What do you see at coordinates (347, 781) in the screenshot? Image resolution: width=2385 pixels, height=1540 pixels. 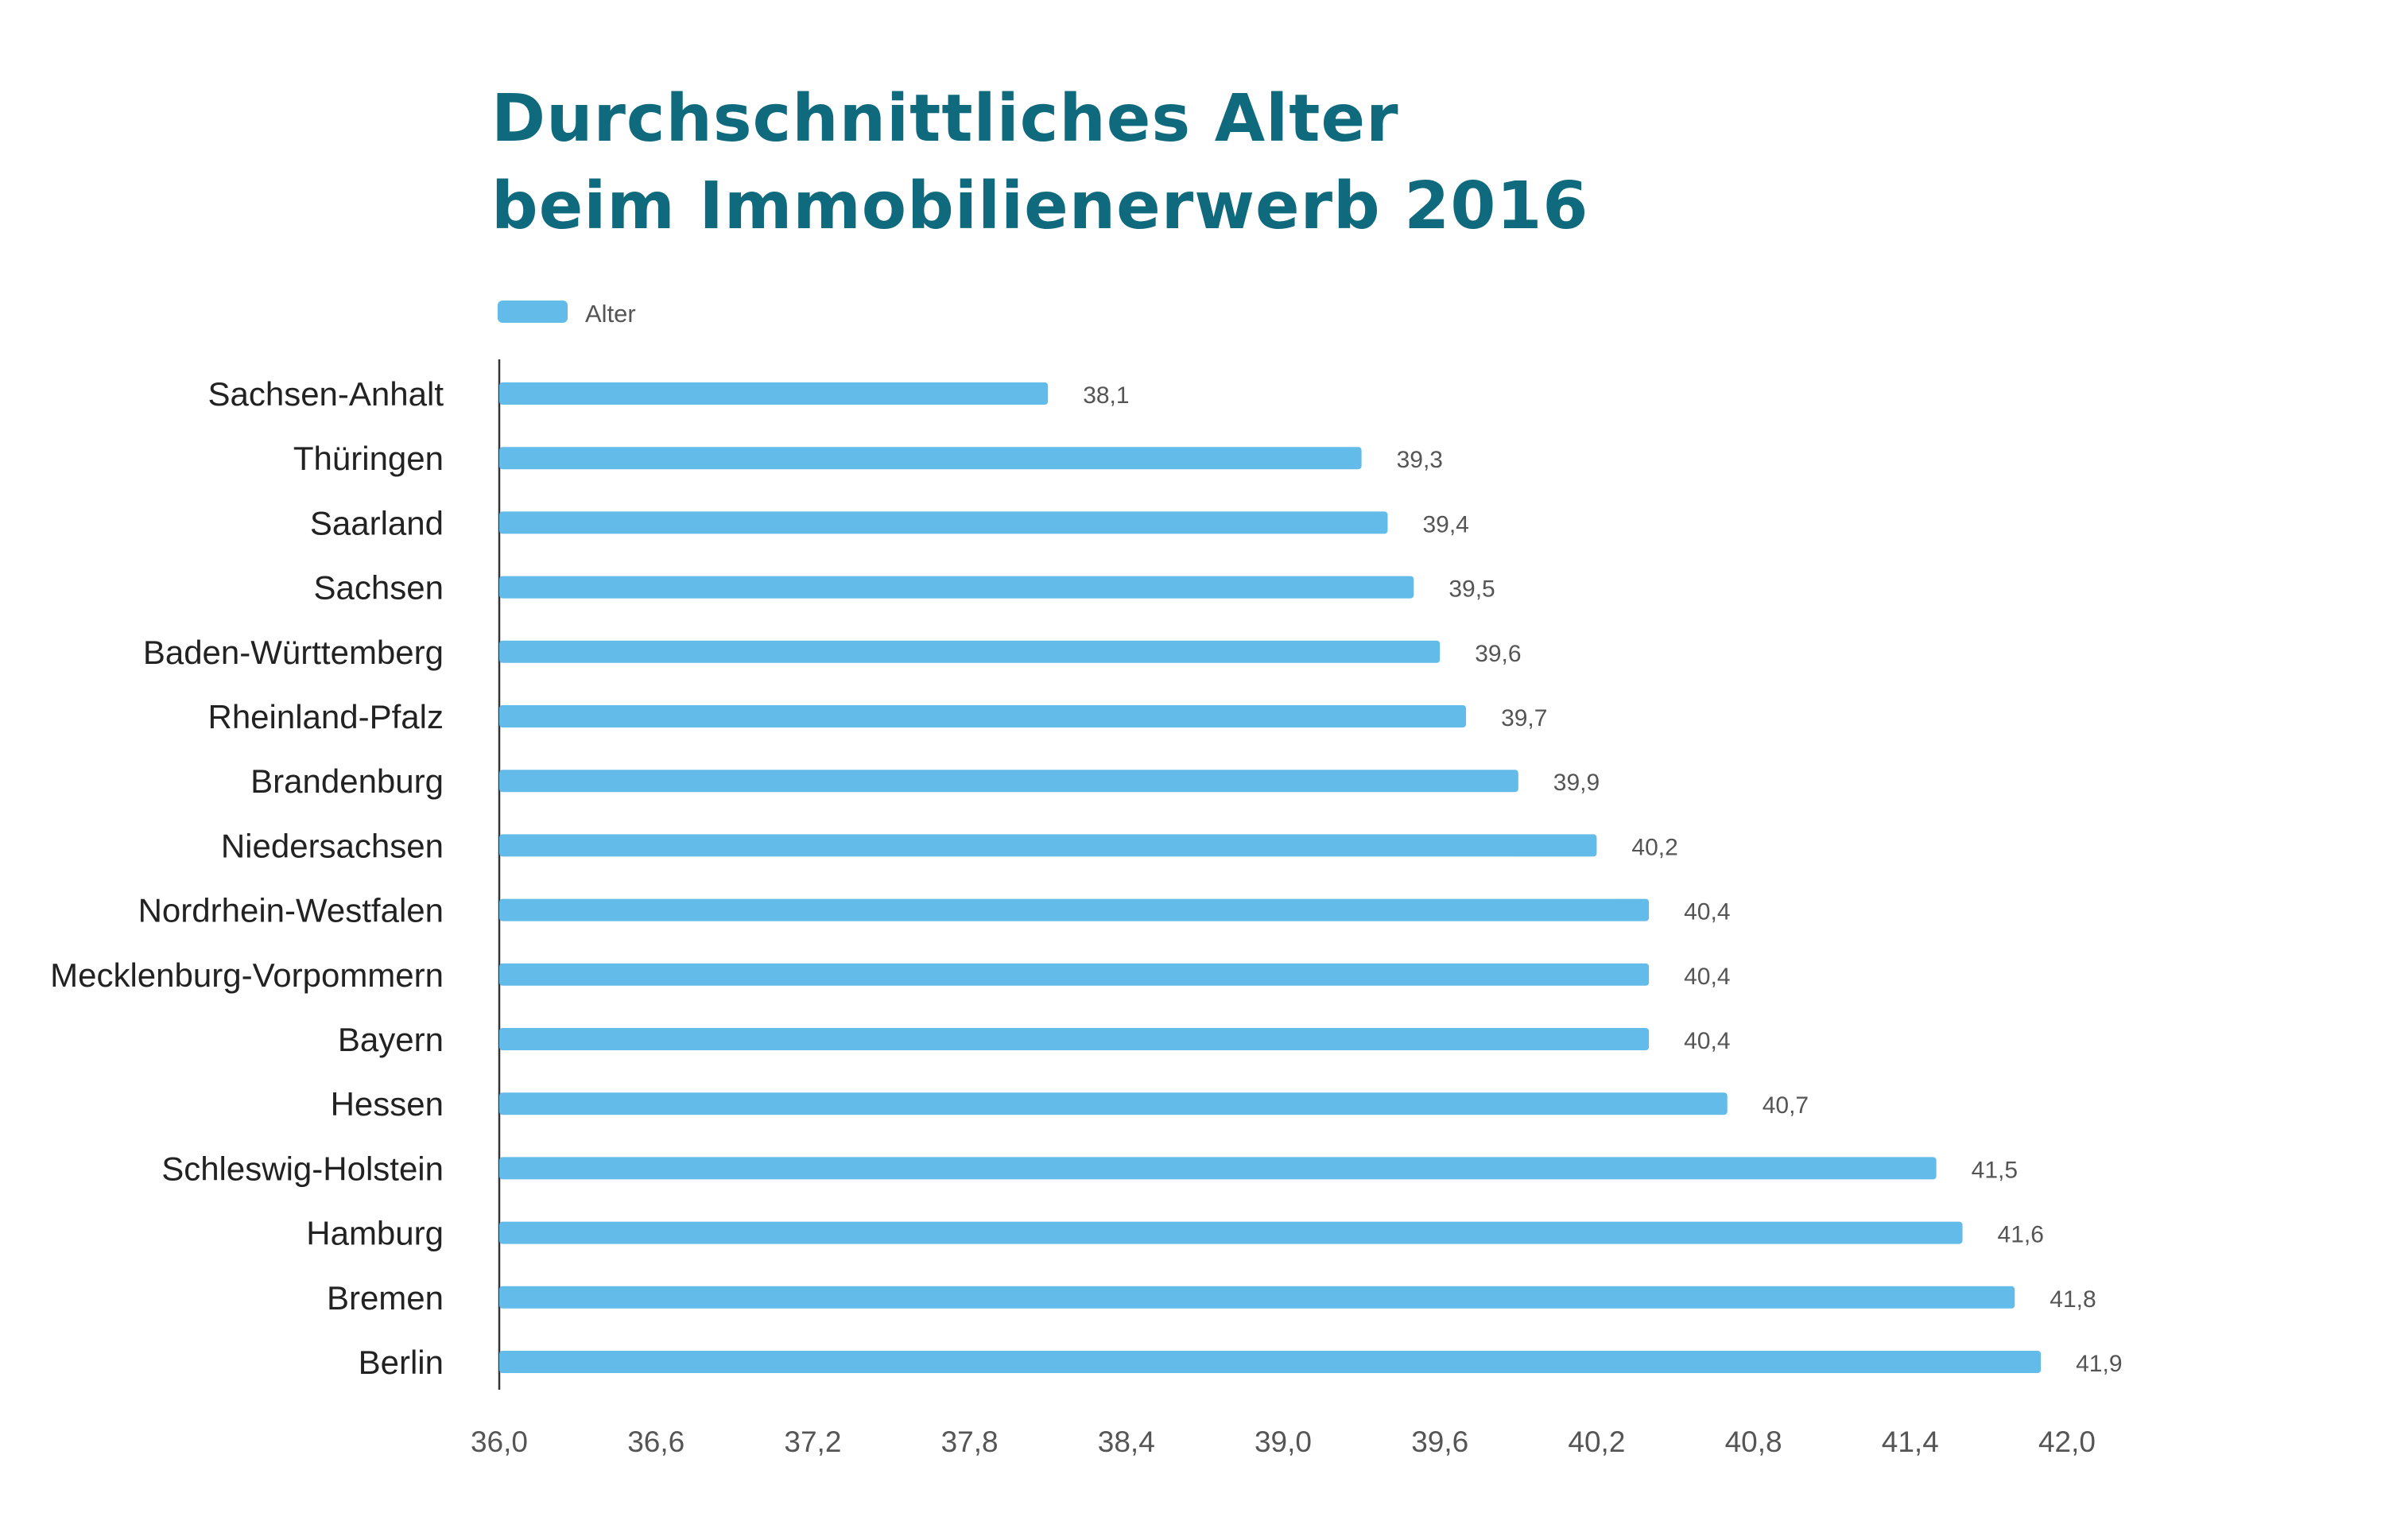 I see `y-tick-label: Brandenburg` at bounding box center [347, 781].